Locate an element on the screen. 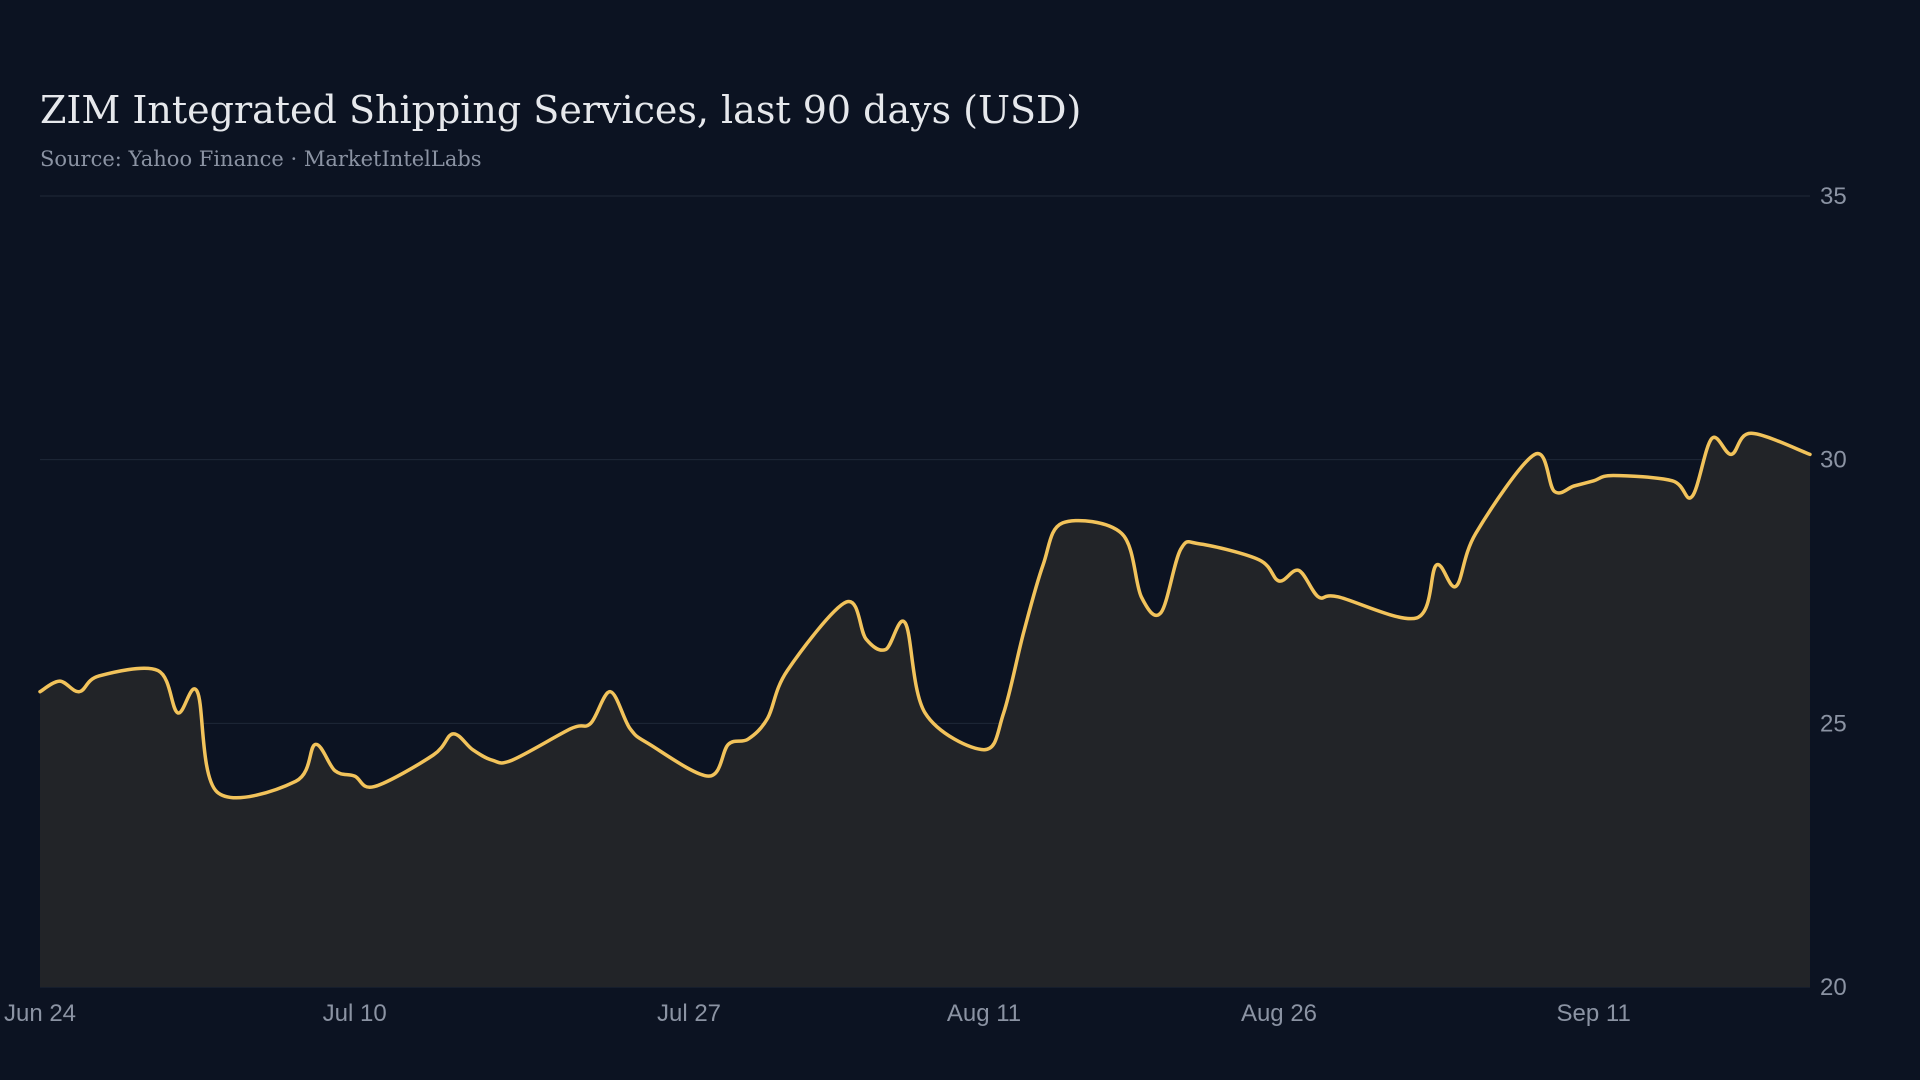 The width and height of the screenshot is (1920, 1080). x-tick-label-0: Jun 24 is located at coordinates (40, 1013).